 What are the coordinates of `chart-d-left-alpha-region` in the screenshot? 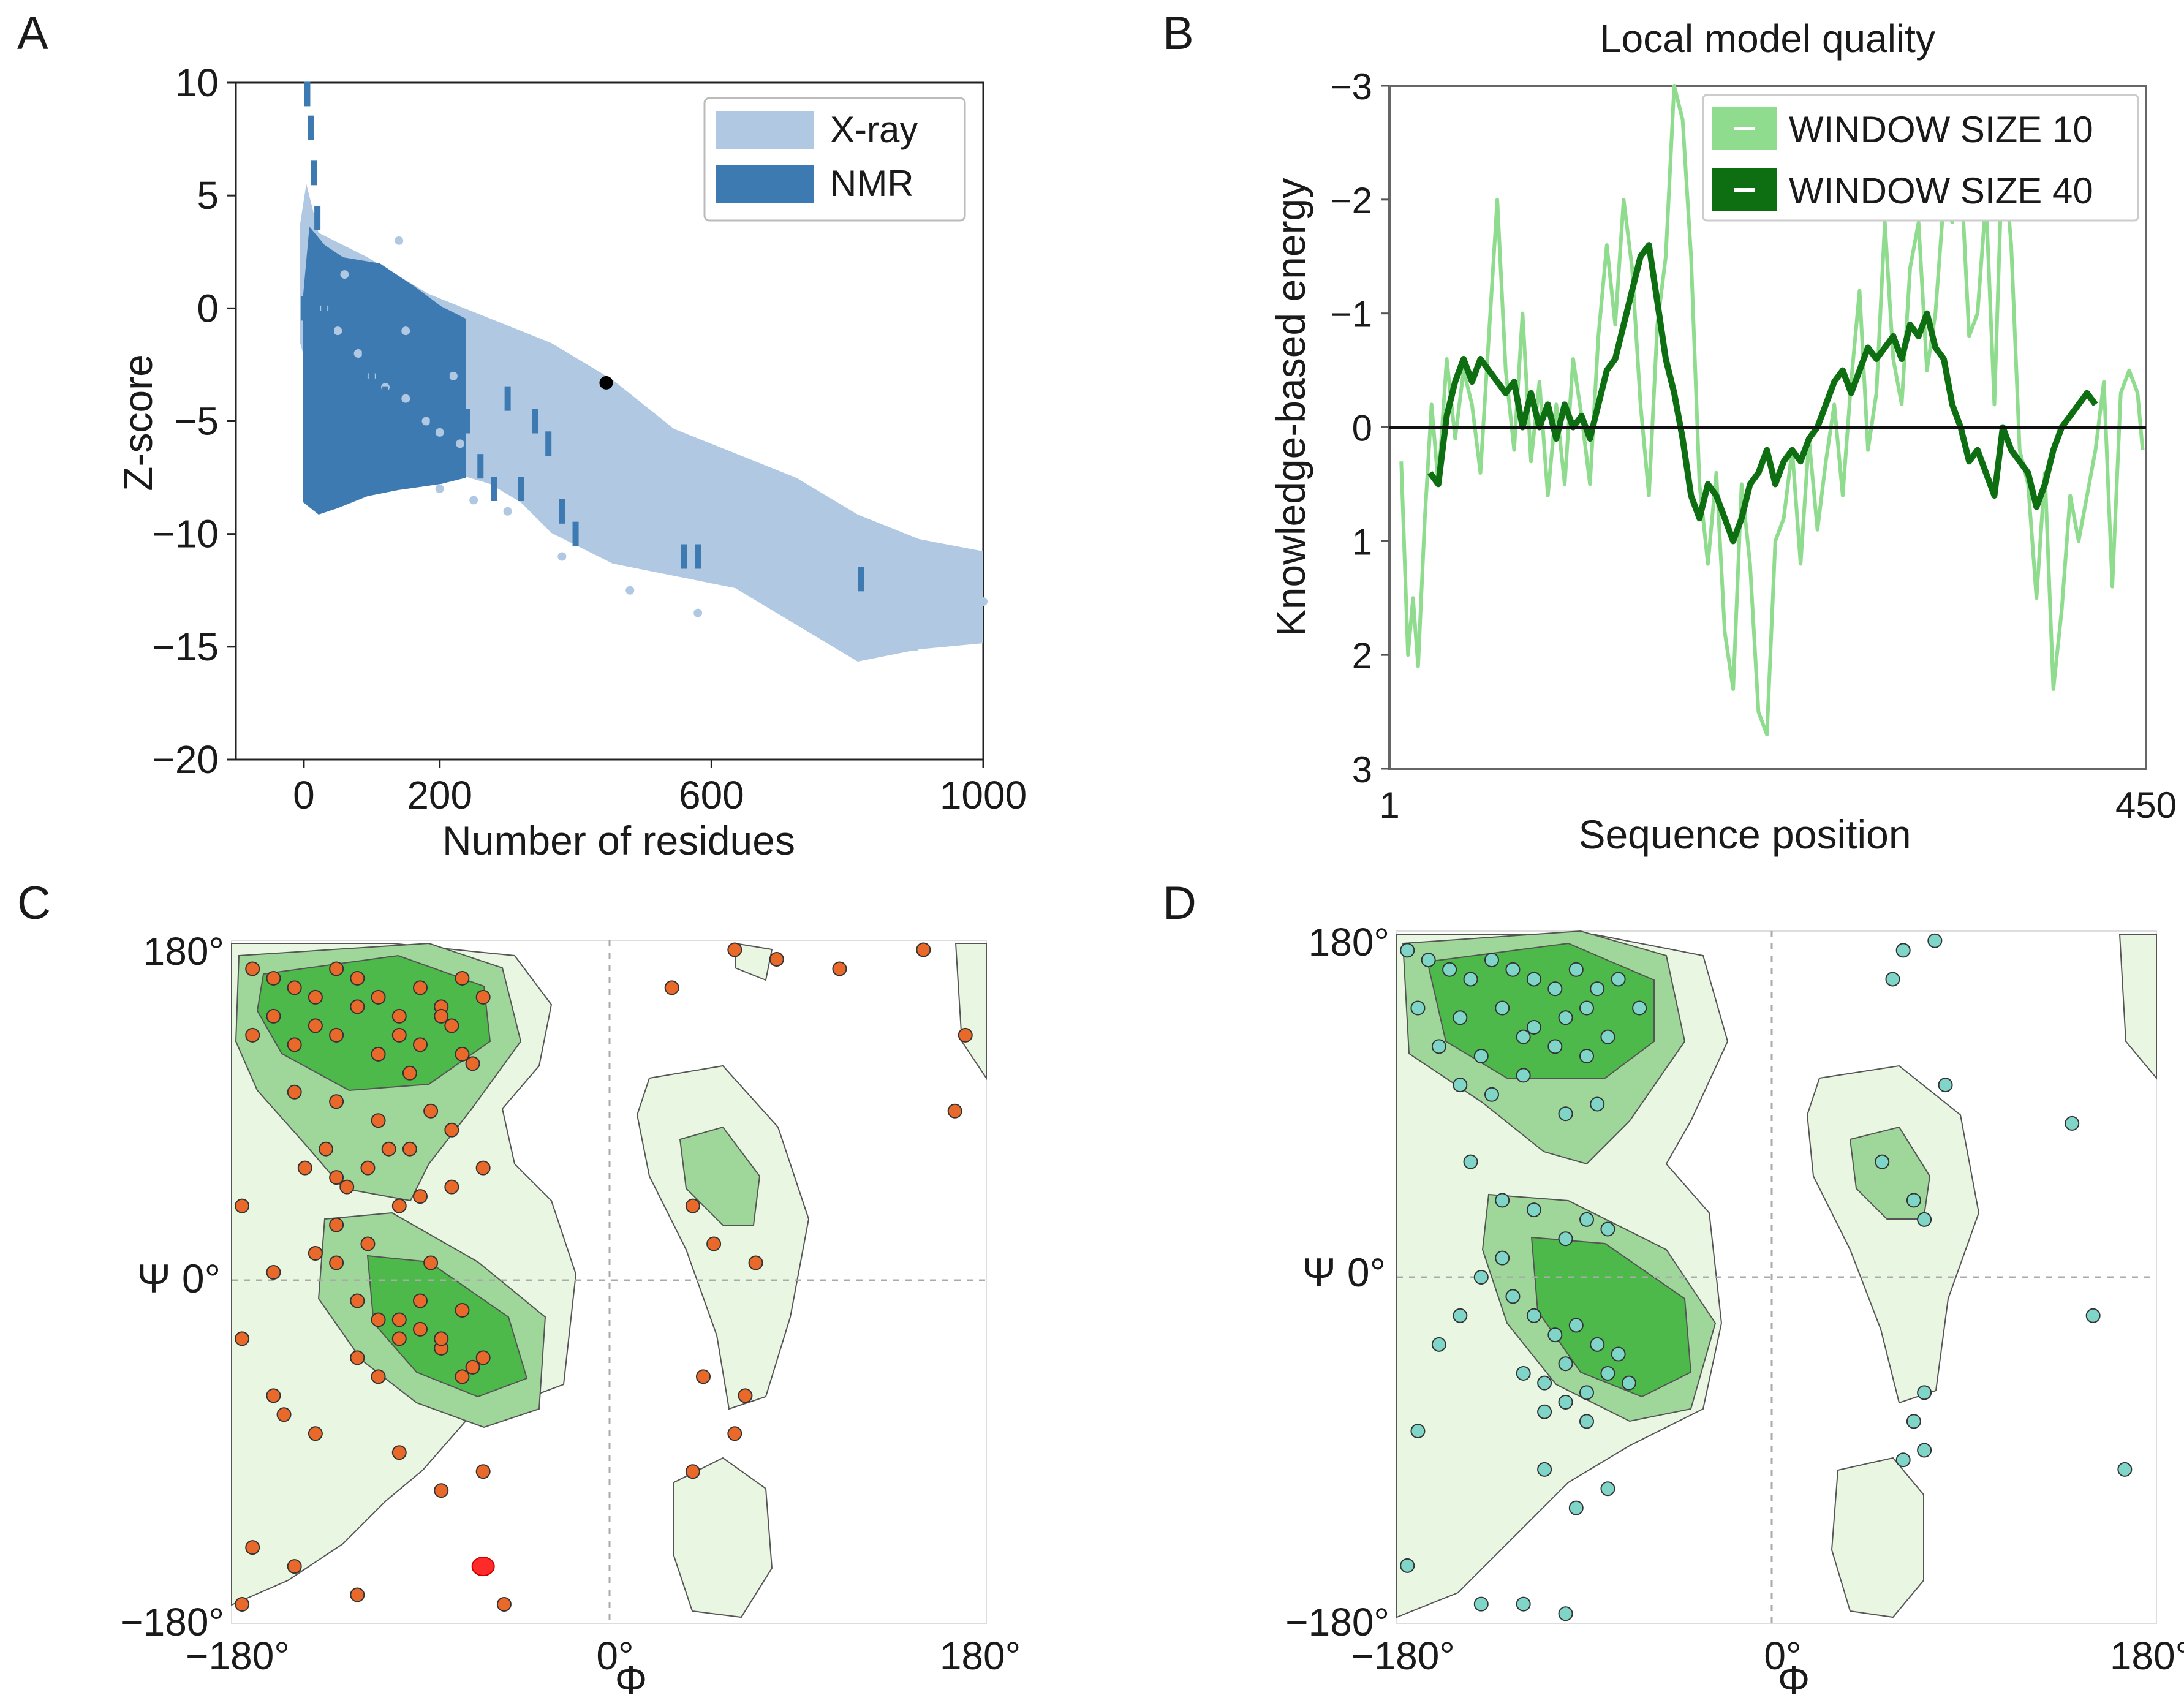 It's located at (1893, 1234).